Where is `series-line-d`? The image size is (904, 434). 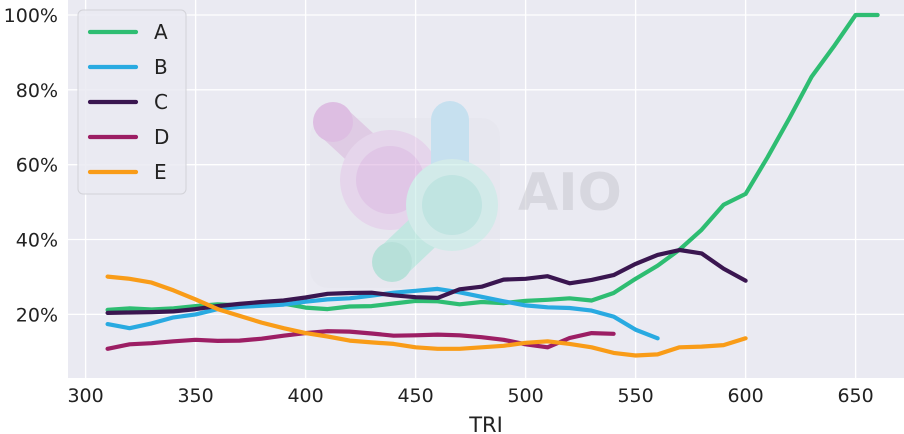 series-line-d is located at coordinates (360, 340).